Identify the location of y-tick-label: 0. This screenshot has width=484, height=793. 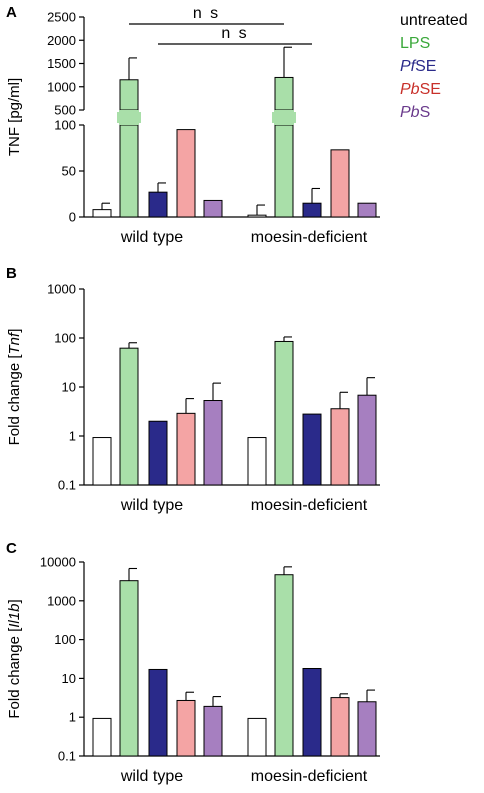
(72, 217).